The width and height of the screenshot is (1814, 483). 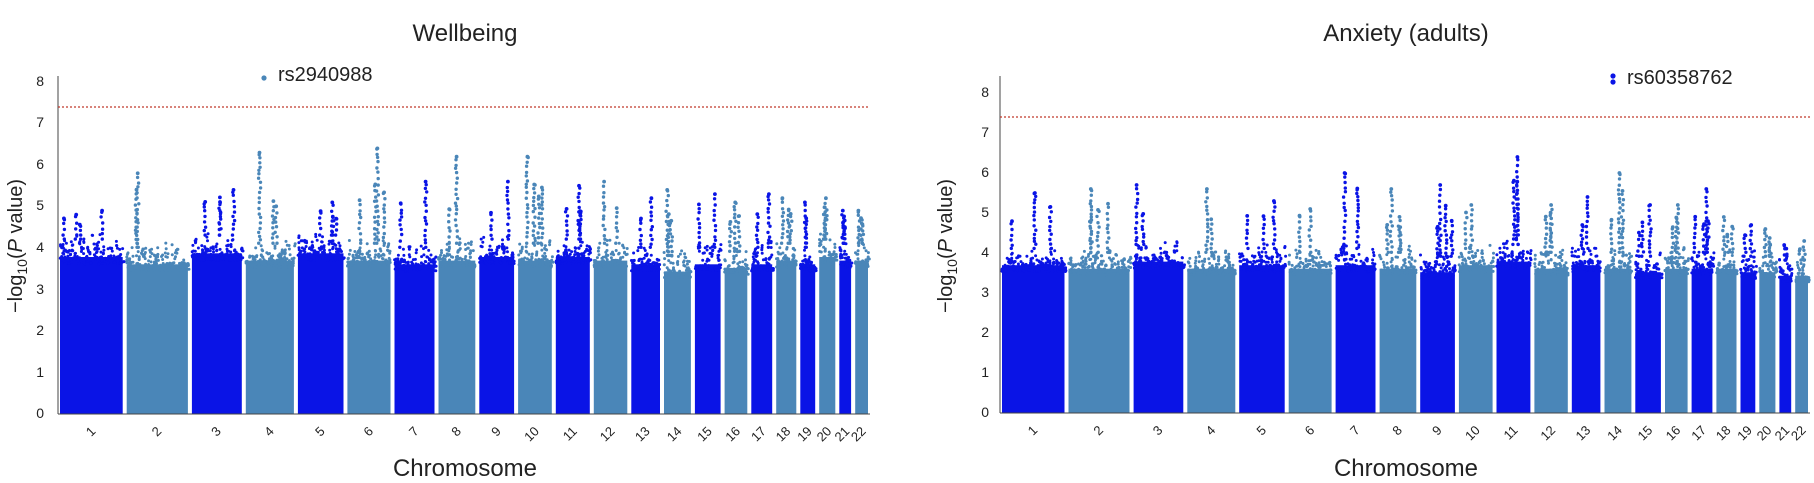 I want to click on snp-density-block, so click(x=786, y=337).